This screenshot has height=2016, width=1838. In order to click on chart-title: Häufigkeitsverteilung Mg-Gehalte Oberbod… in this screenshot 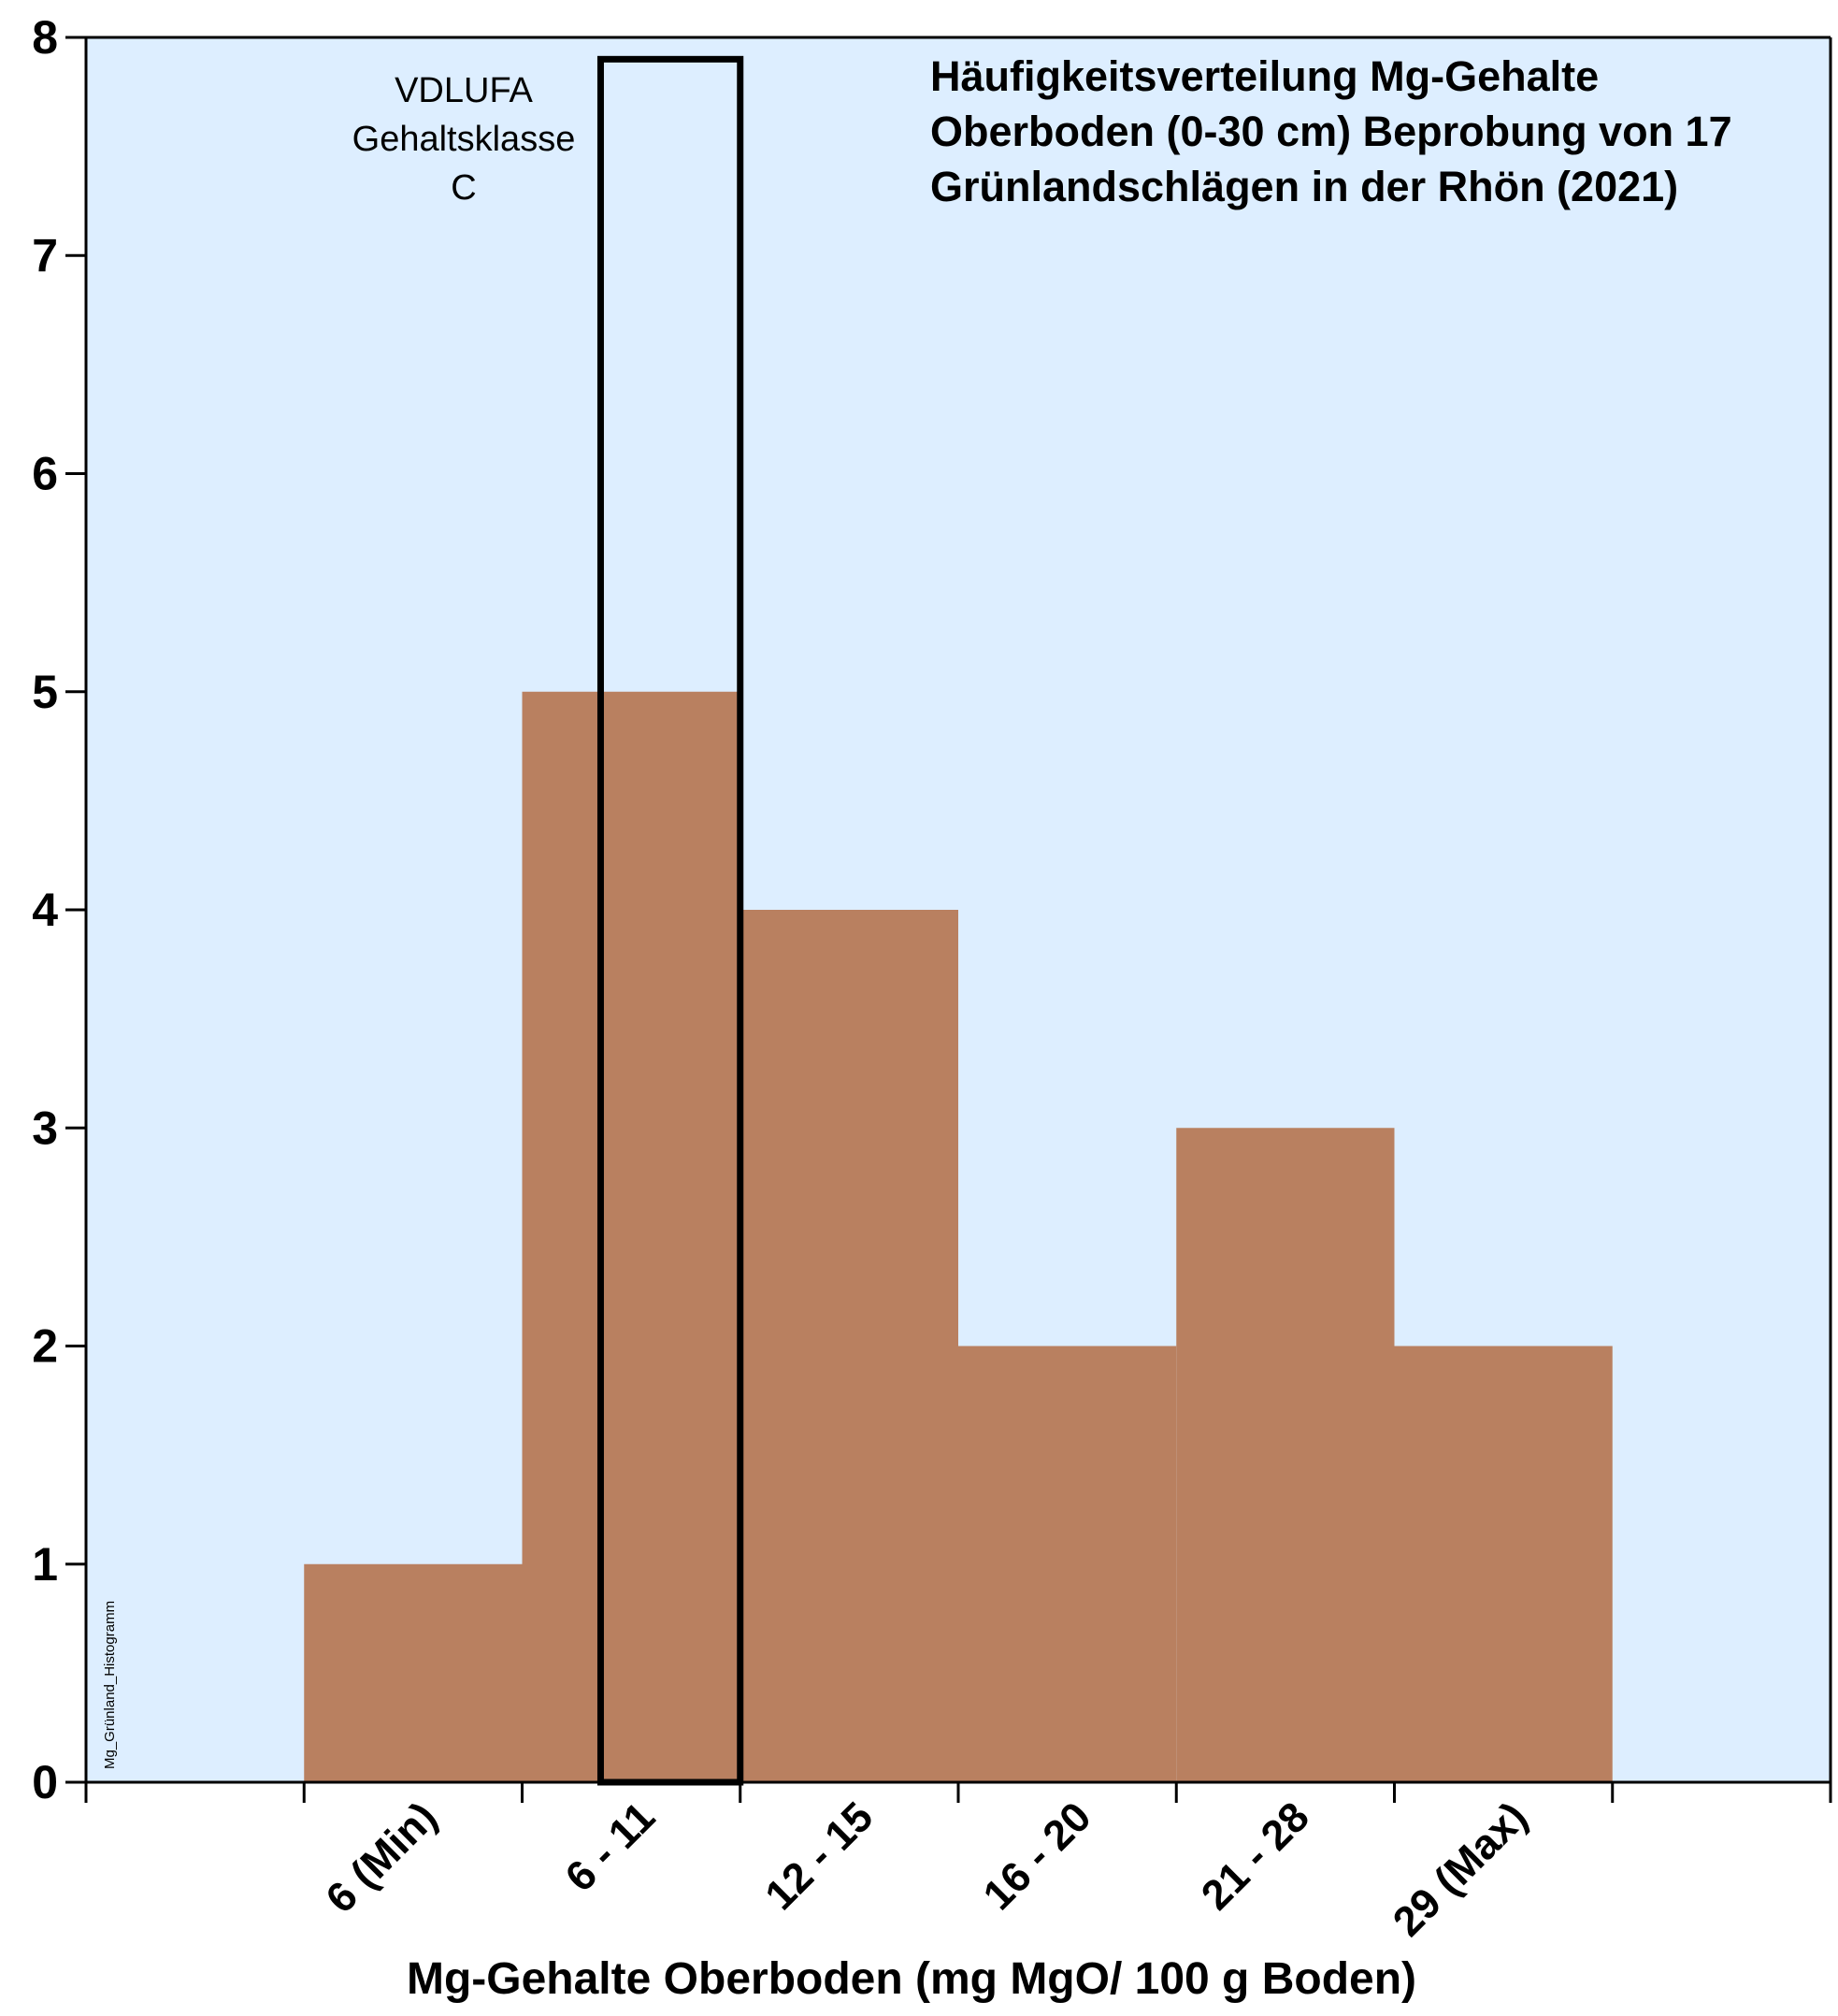, I will do `click(1331, 131)`.